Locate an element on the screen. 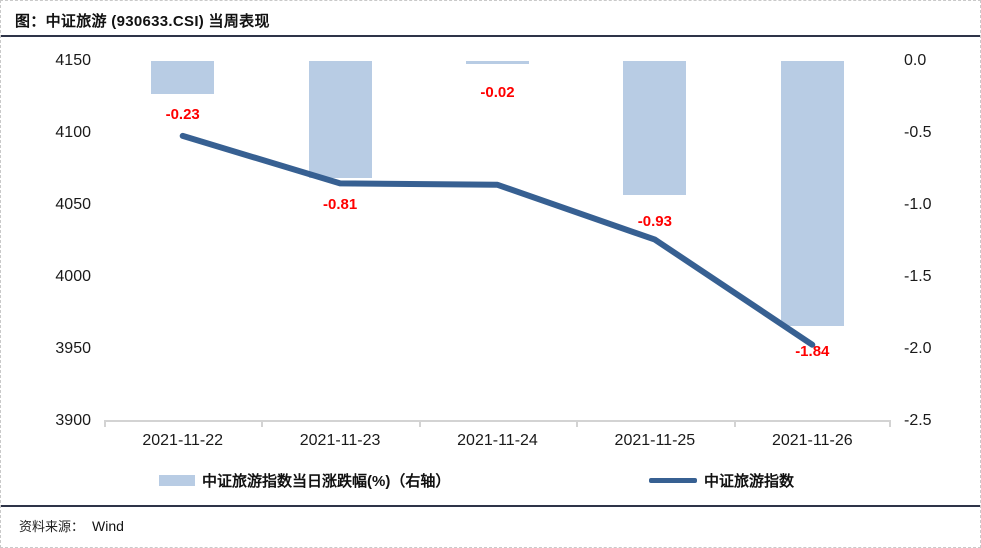 The image size is (981, 548). legend-item-bar: 中证旅游指数当日涨跌幅(%)（右轴） is located at coordinates (304, 480).